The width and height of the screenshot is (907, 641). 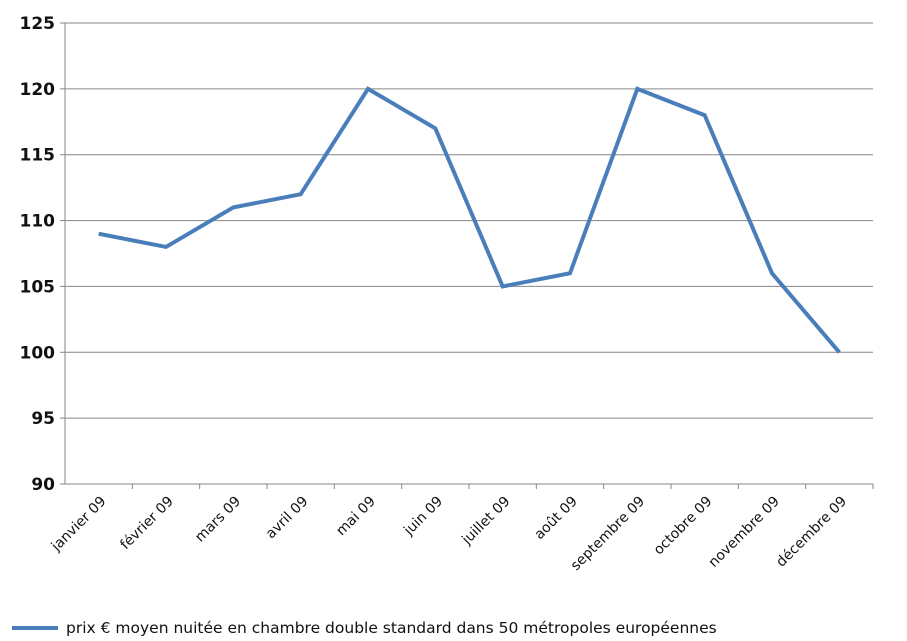 I want to click on y-tick-labels: 90 95 100 105 110 115 120 125, so click(x=42, y=254).